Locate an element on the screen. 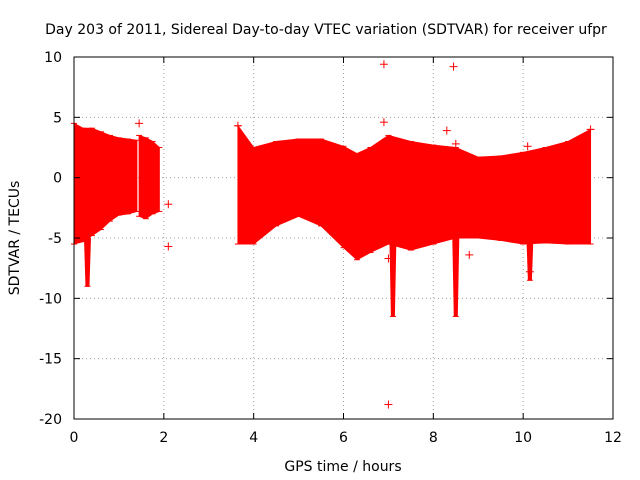  x-tick-label: 2 is located at coordinates (163, 438).